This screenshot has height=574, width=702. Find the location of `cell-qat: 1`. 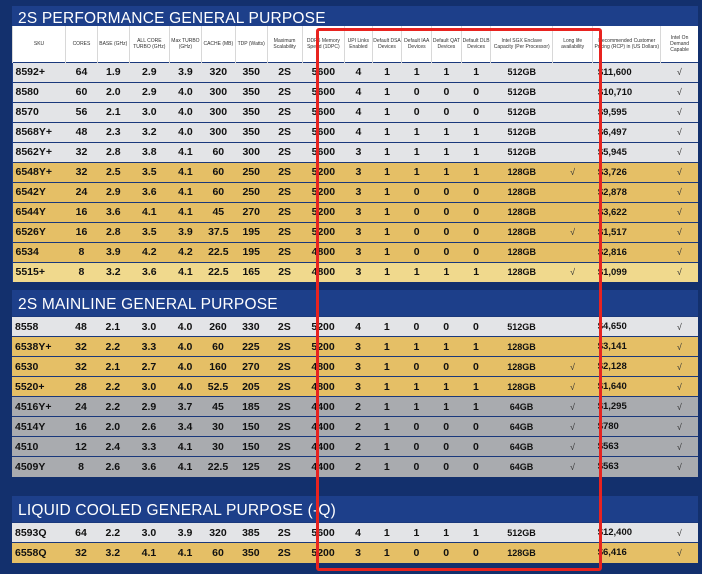

cell-qat: 1 is located at coordinates (446, 131).